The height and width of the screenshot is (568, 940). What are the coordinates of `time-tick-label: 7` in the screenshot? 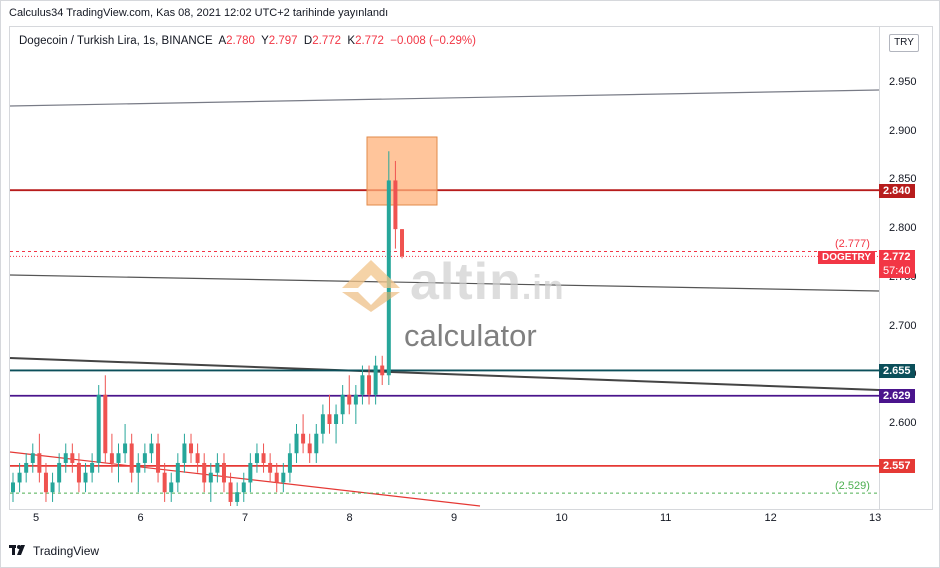 It's located at (245, 518).